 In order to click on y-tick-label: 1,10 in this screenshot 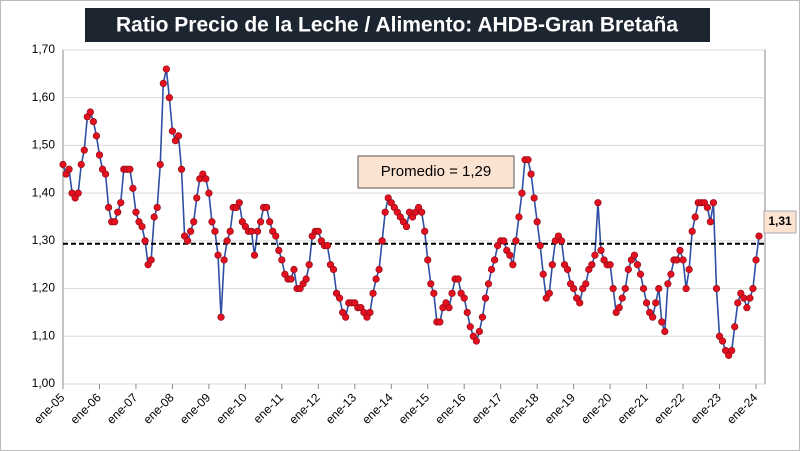, I will do `click(44, 335)`.